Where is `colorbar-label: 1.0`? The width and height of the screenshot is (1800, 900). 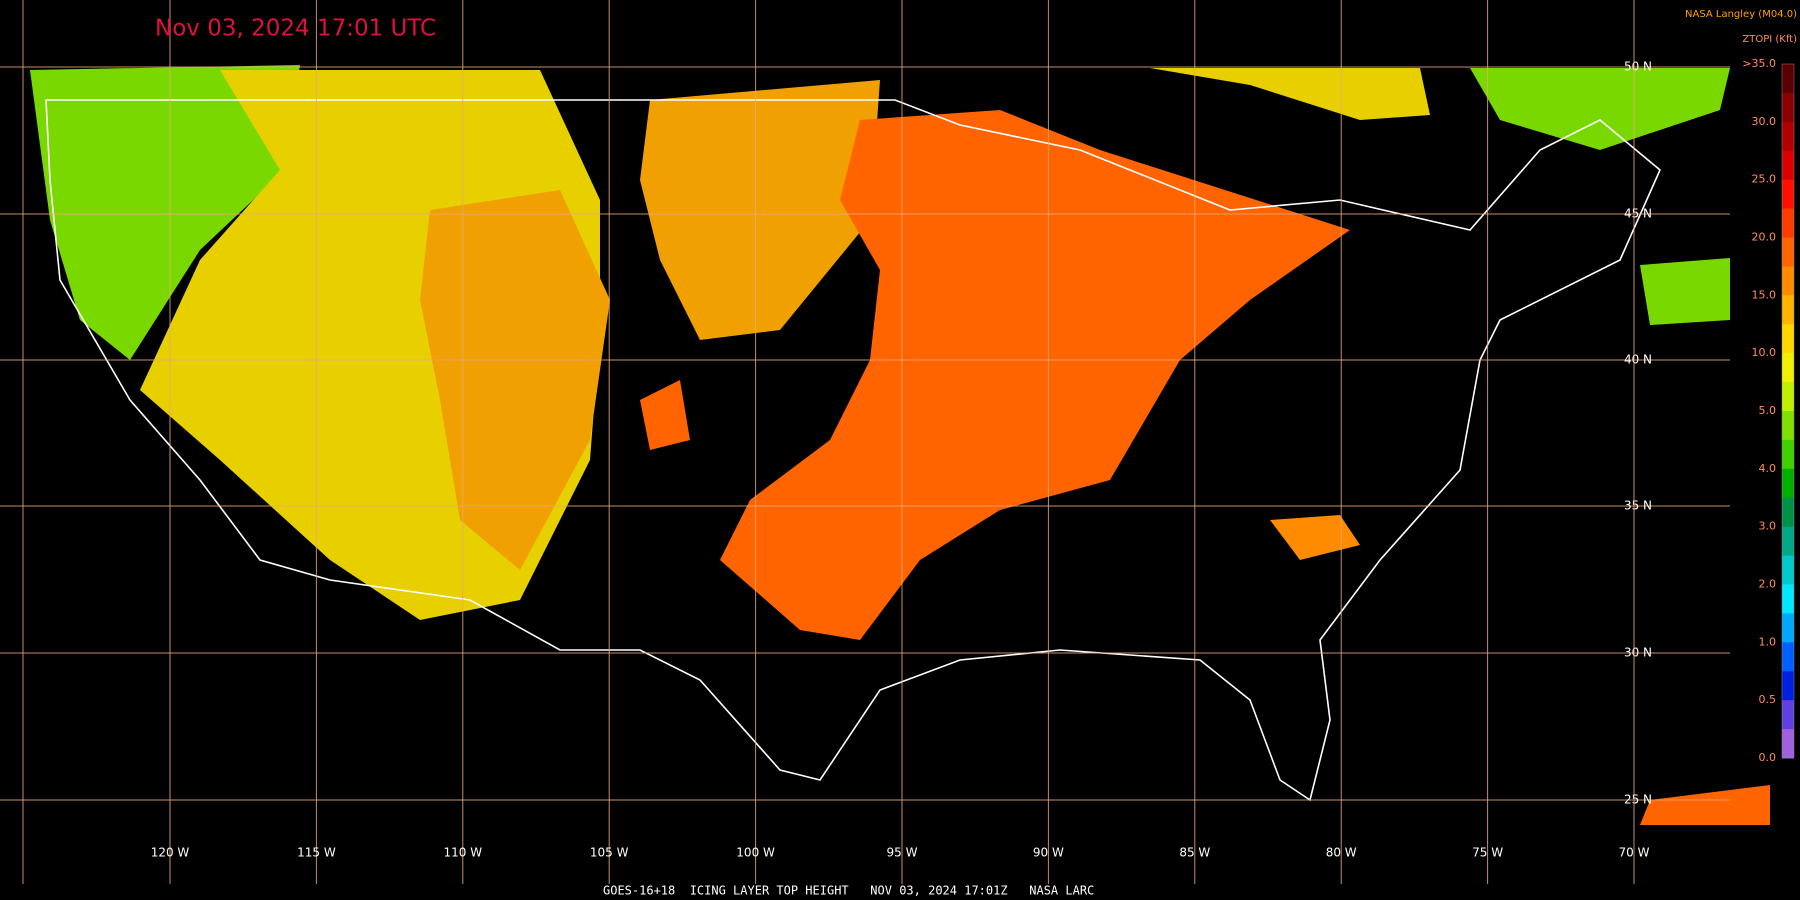 colorbar-label: 1.0 is located at coordinates (1768, 641).